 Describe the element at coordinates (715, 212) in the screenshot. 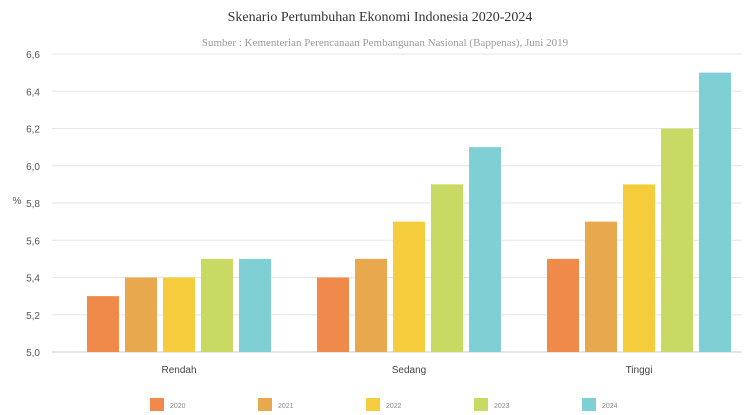

I see `bar-tinggi-2024` at that location.